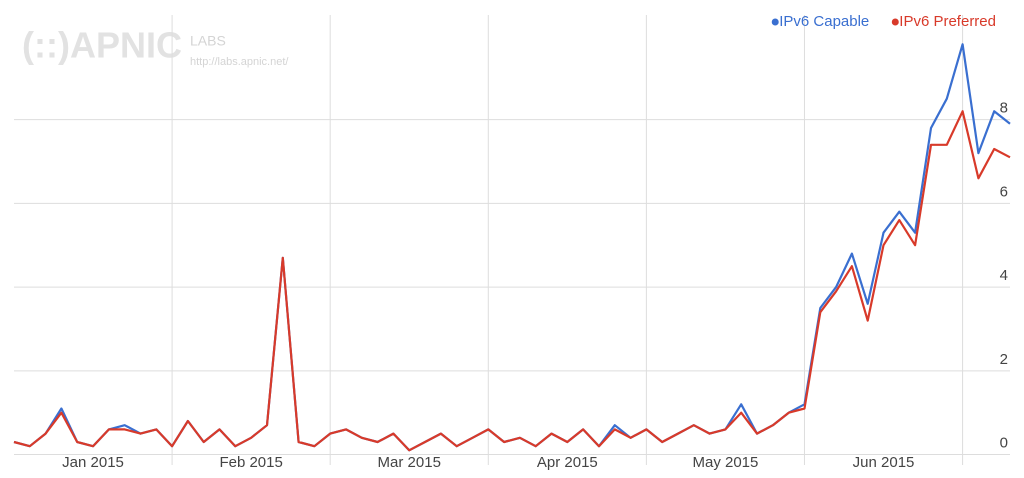  Describe the element at coordinates (102, 45) in the screenshot. I see `logo: (::)APNIC` at that location.